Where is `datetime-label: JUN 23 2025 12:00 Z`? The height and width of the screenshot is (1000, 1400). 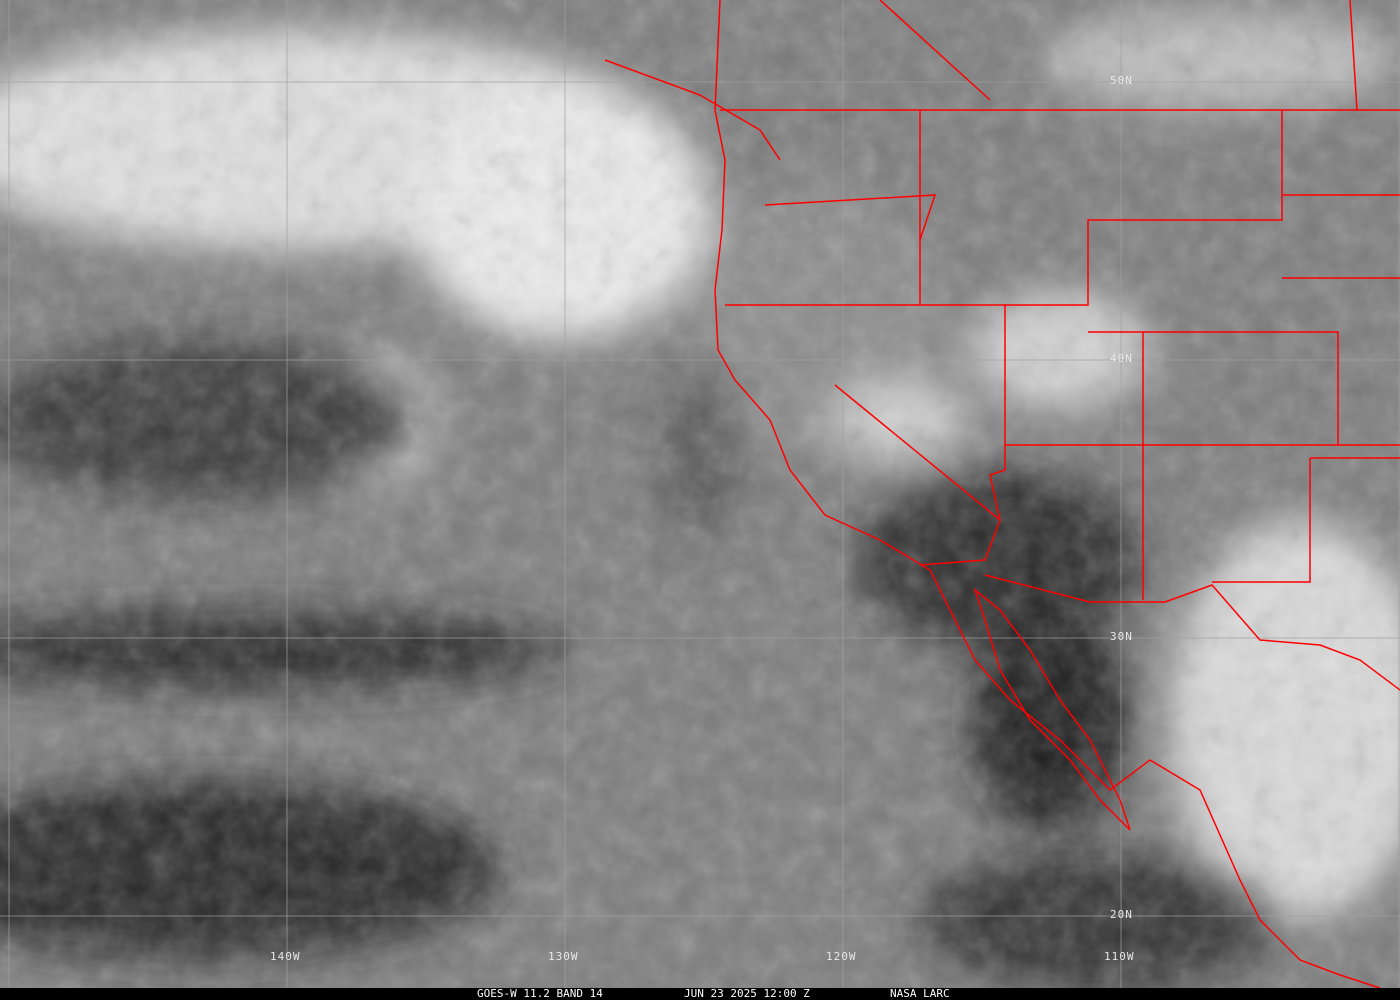
datetime-label: JUN 23 2025 12:00 Z is located at coordinates (747, 993).